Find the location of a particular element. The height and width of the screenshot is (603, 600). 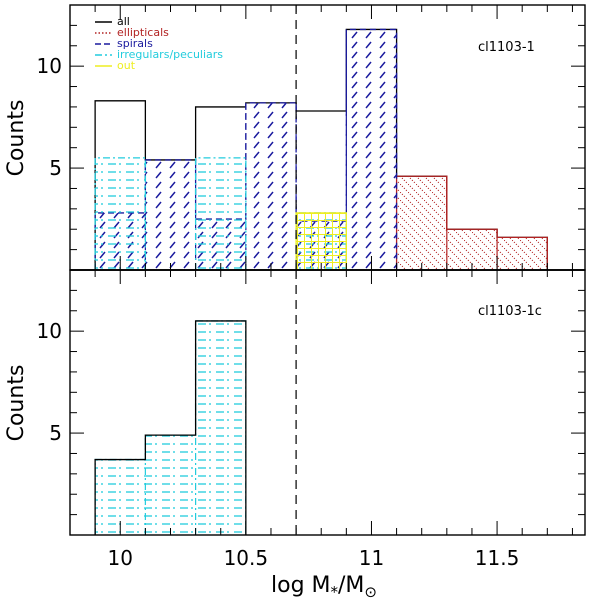

ytick-label-top-0: 5 is located at coordinates (55, 168).